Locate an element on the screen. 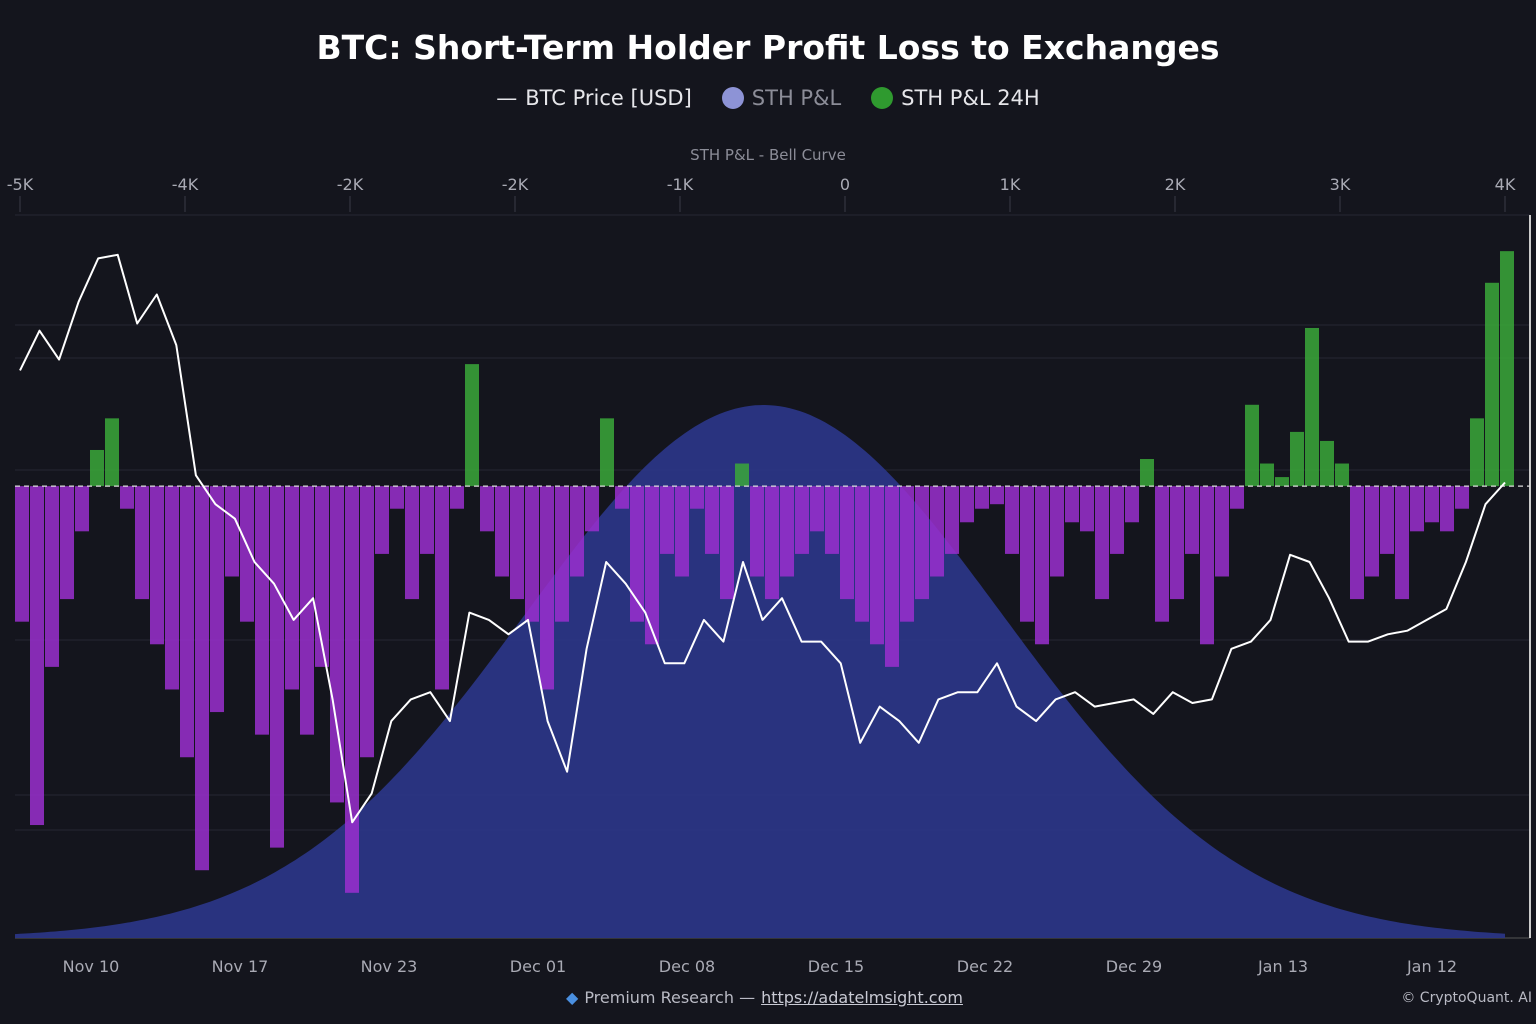  legend-item-sth-pl: STH P&L is located at coordinates (781, 98).